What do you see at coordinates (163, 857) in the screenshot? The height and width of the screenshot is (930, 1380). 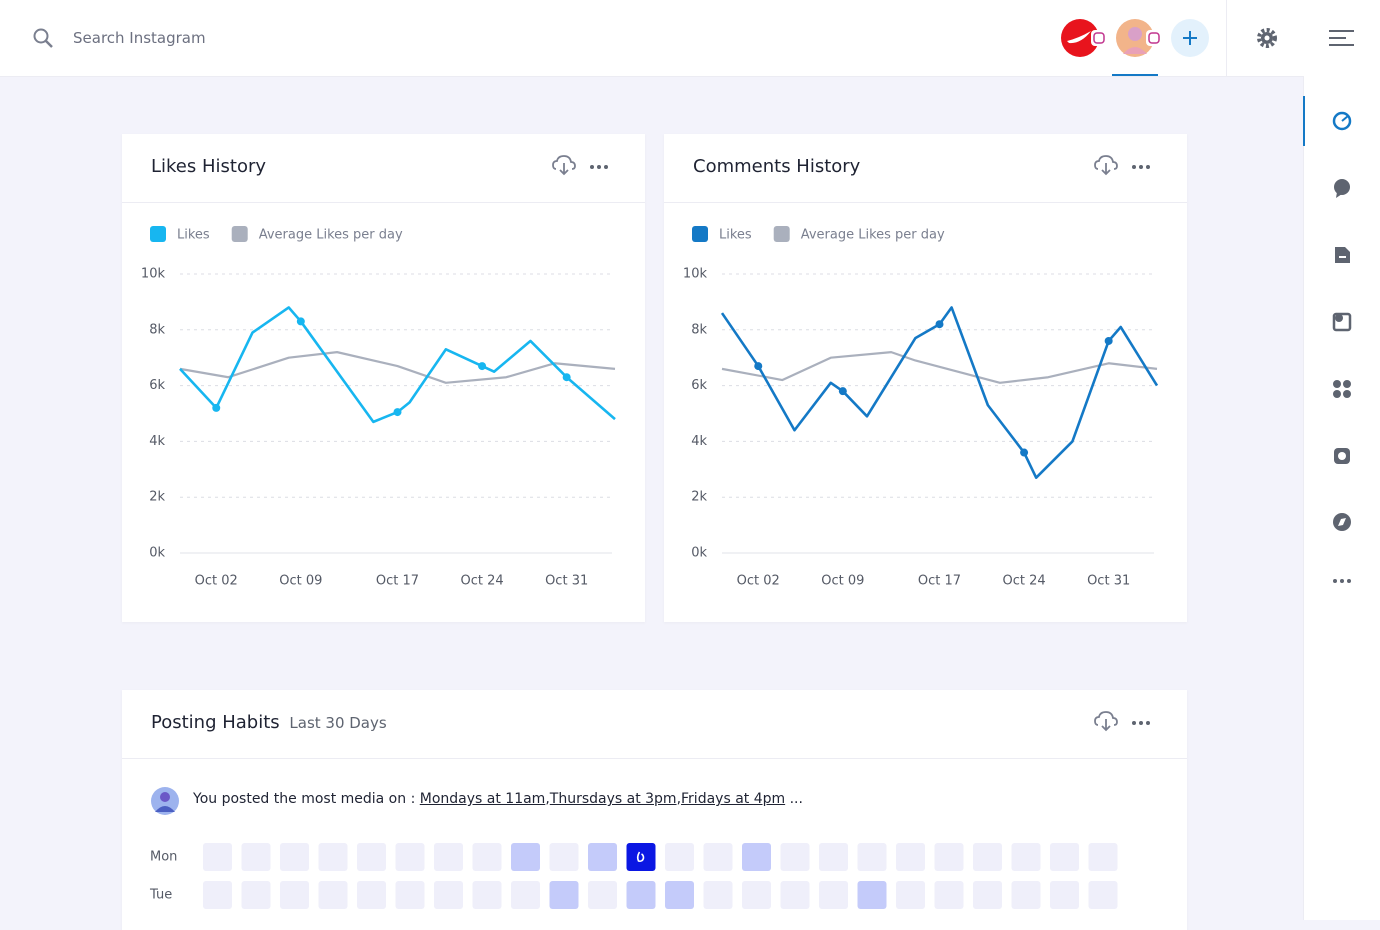 I see `row-label: Mon` at bounding box center [163, 857].